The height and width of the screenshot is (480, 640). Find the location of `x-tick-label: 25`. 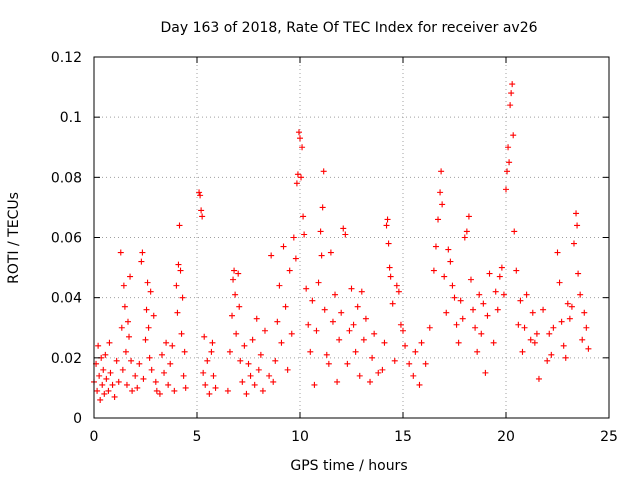

x-tick-label: 25 is located at coordinates (609, 437).